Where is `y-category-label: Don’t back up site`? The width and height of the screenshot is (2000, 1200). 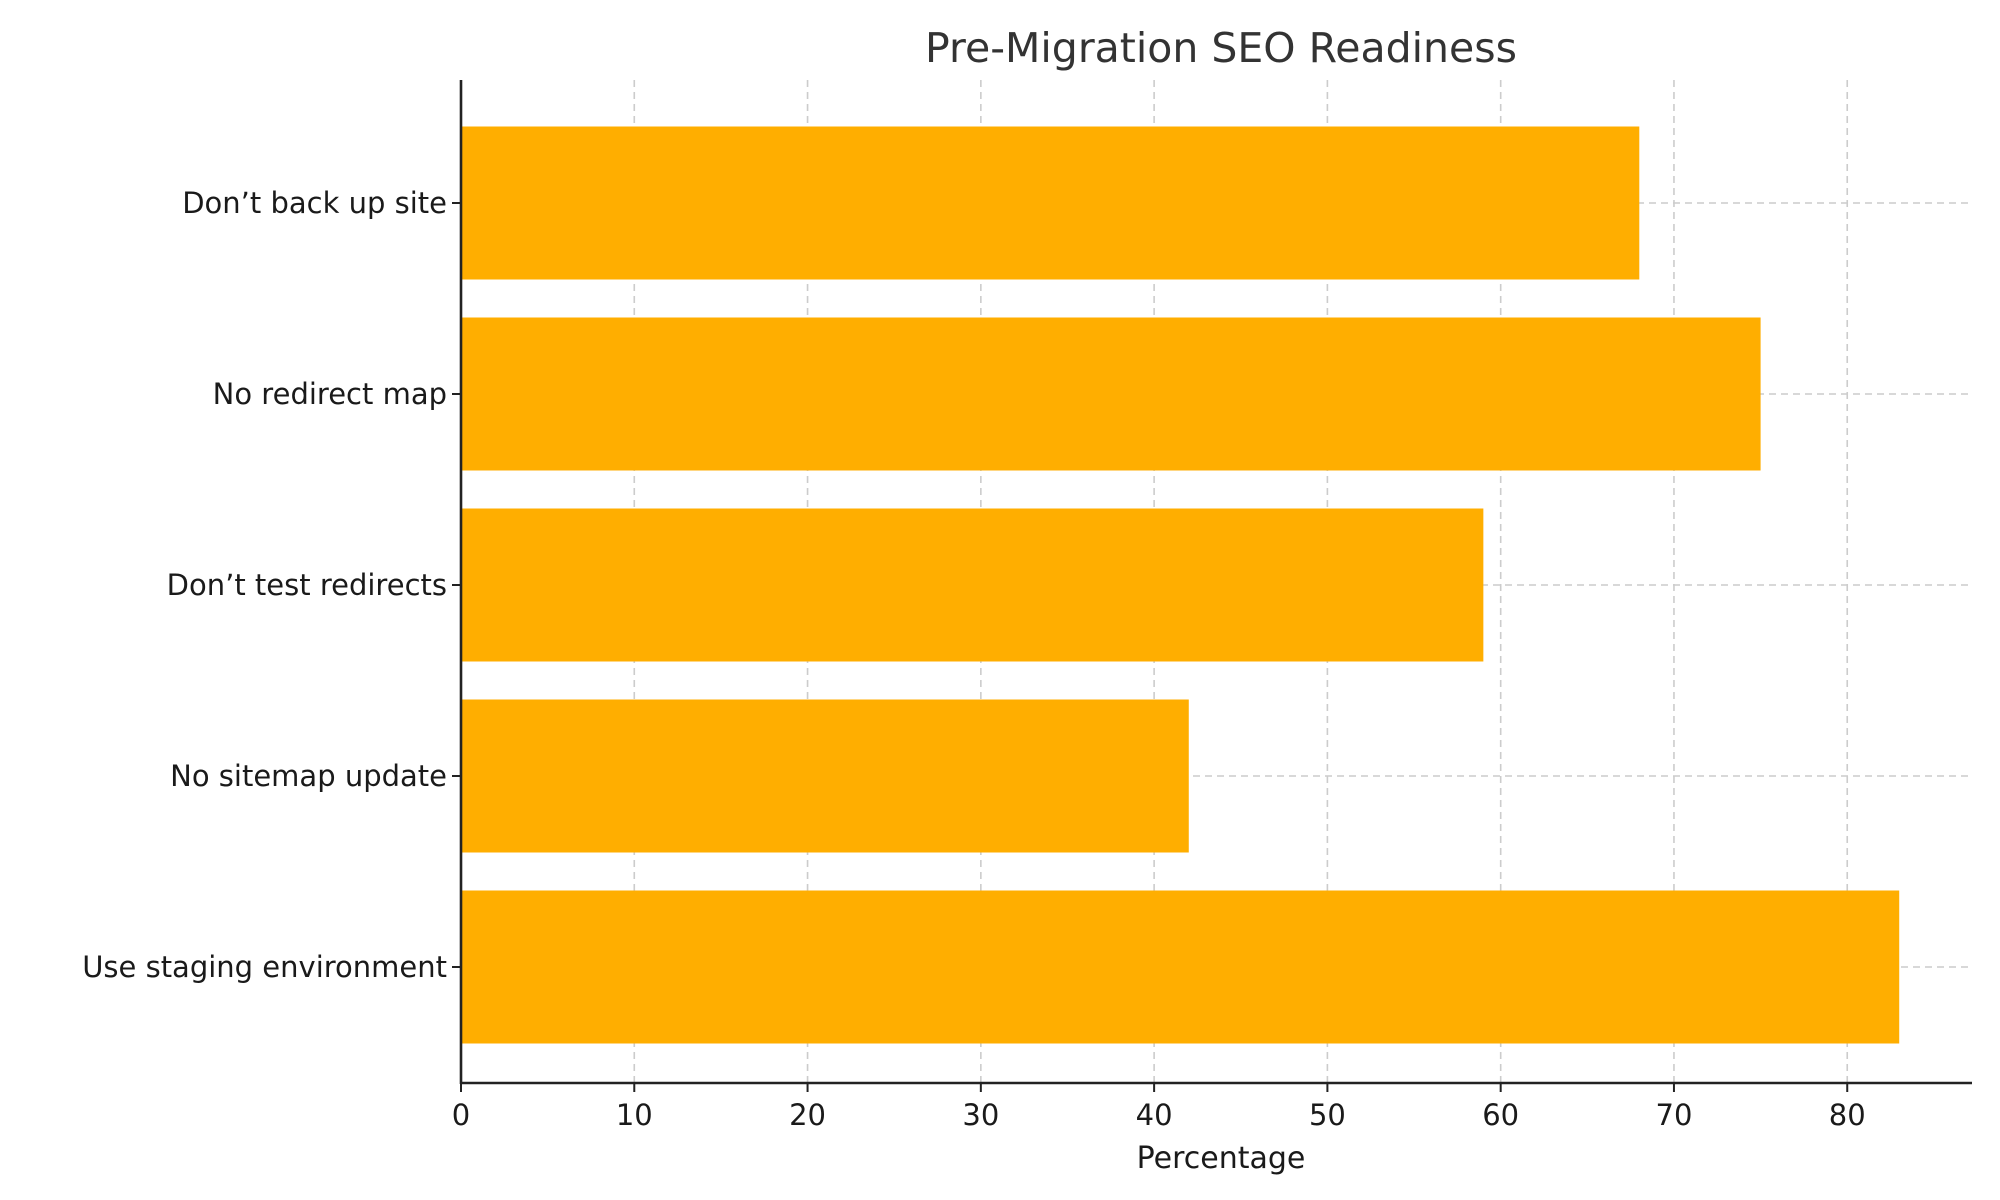 y-category-label: Don’t back up site is located at coordinates (314, 203).